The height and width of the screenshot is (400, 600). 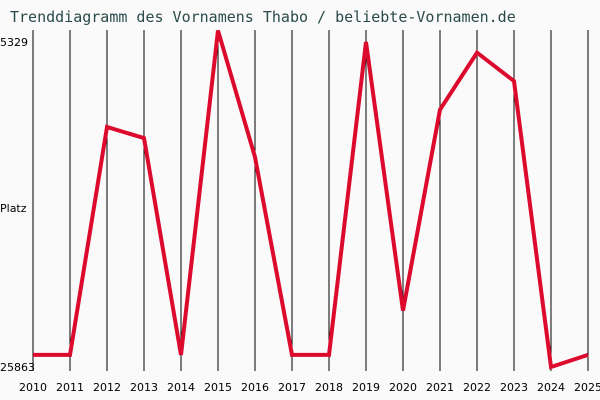 What do you see at coordinates (70, 387) in the screenshot?
I see `x-tick-label: 2011` at bounding box center [70, 387].